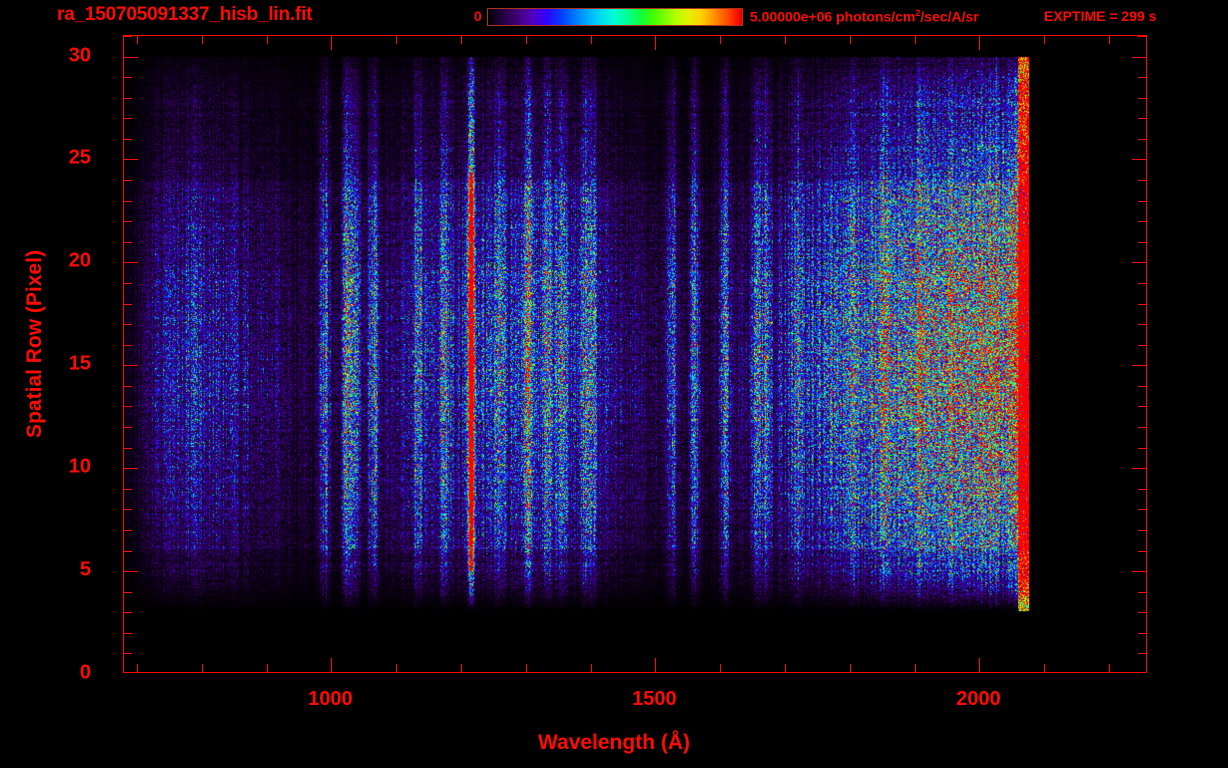 The height and width of the screenshot is (768, 1228). Describe the element at coordinates (978, 699) in the screenshot. I see `x-tick-label: 2000` at that location.